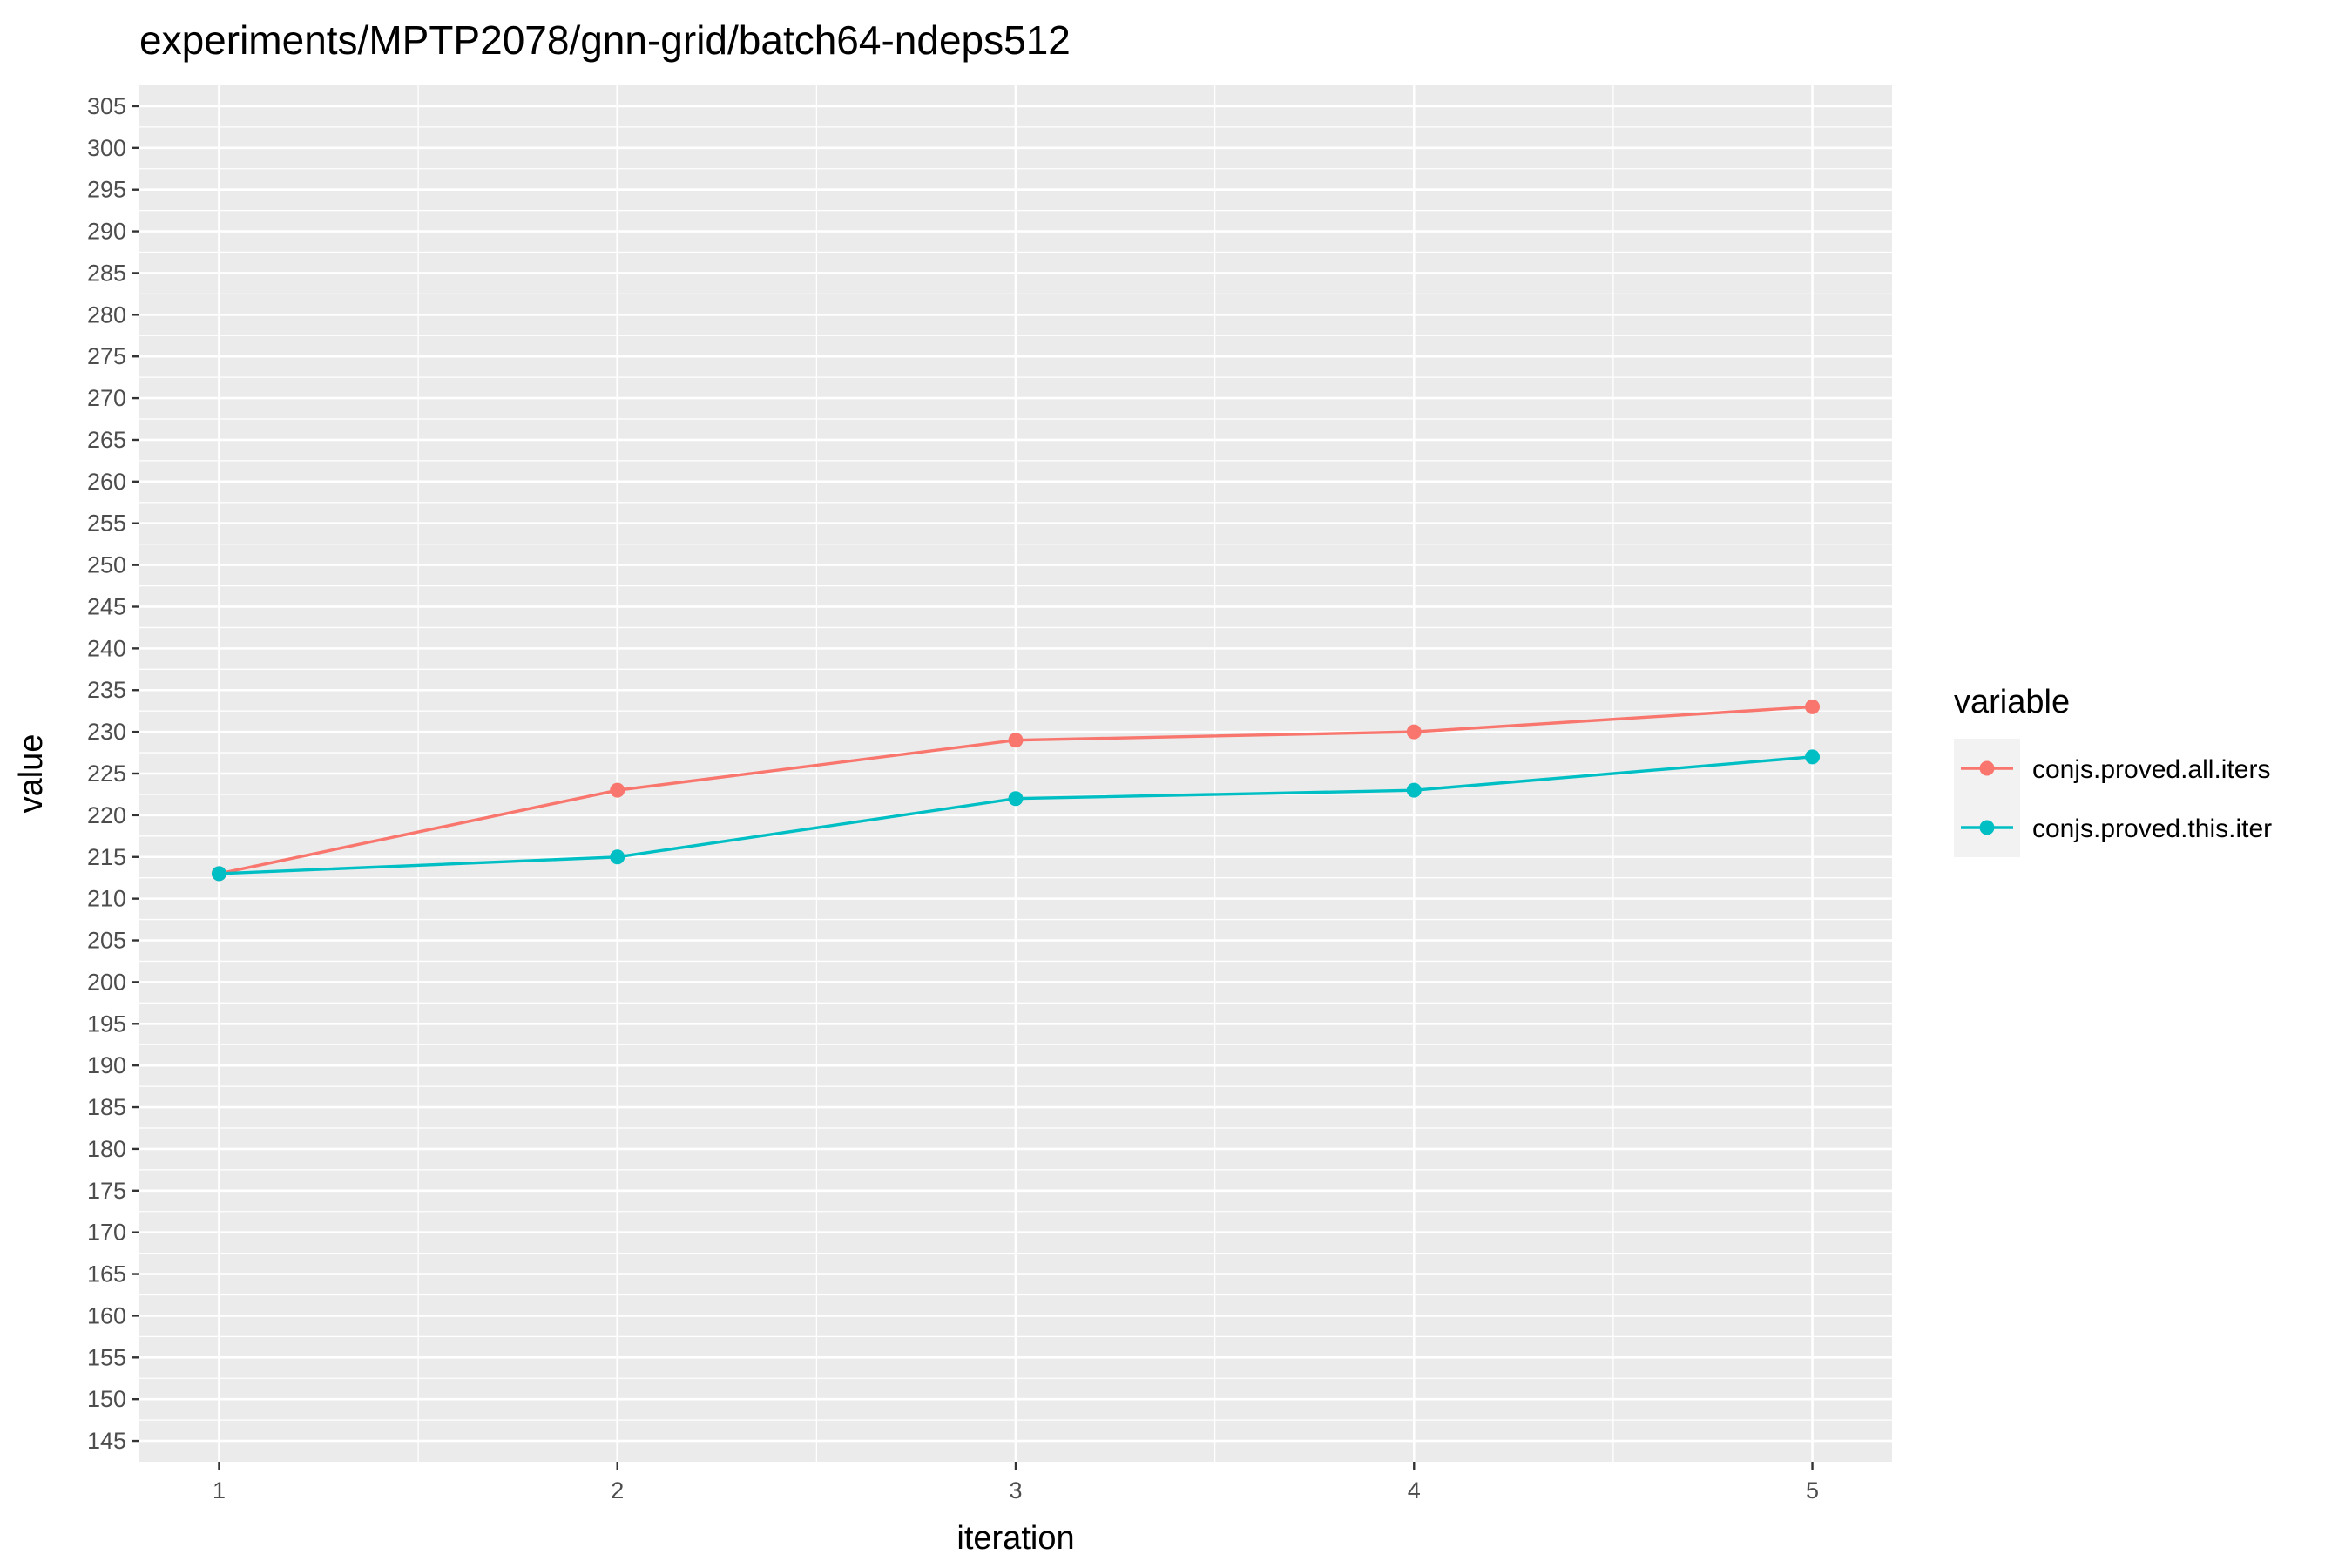  I want to click on y-tick-label: 180, so click(106, 1149).